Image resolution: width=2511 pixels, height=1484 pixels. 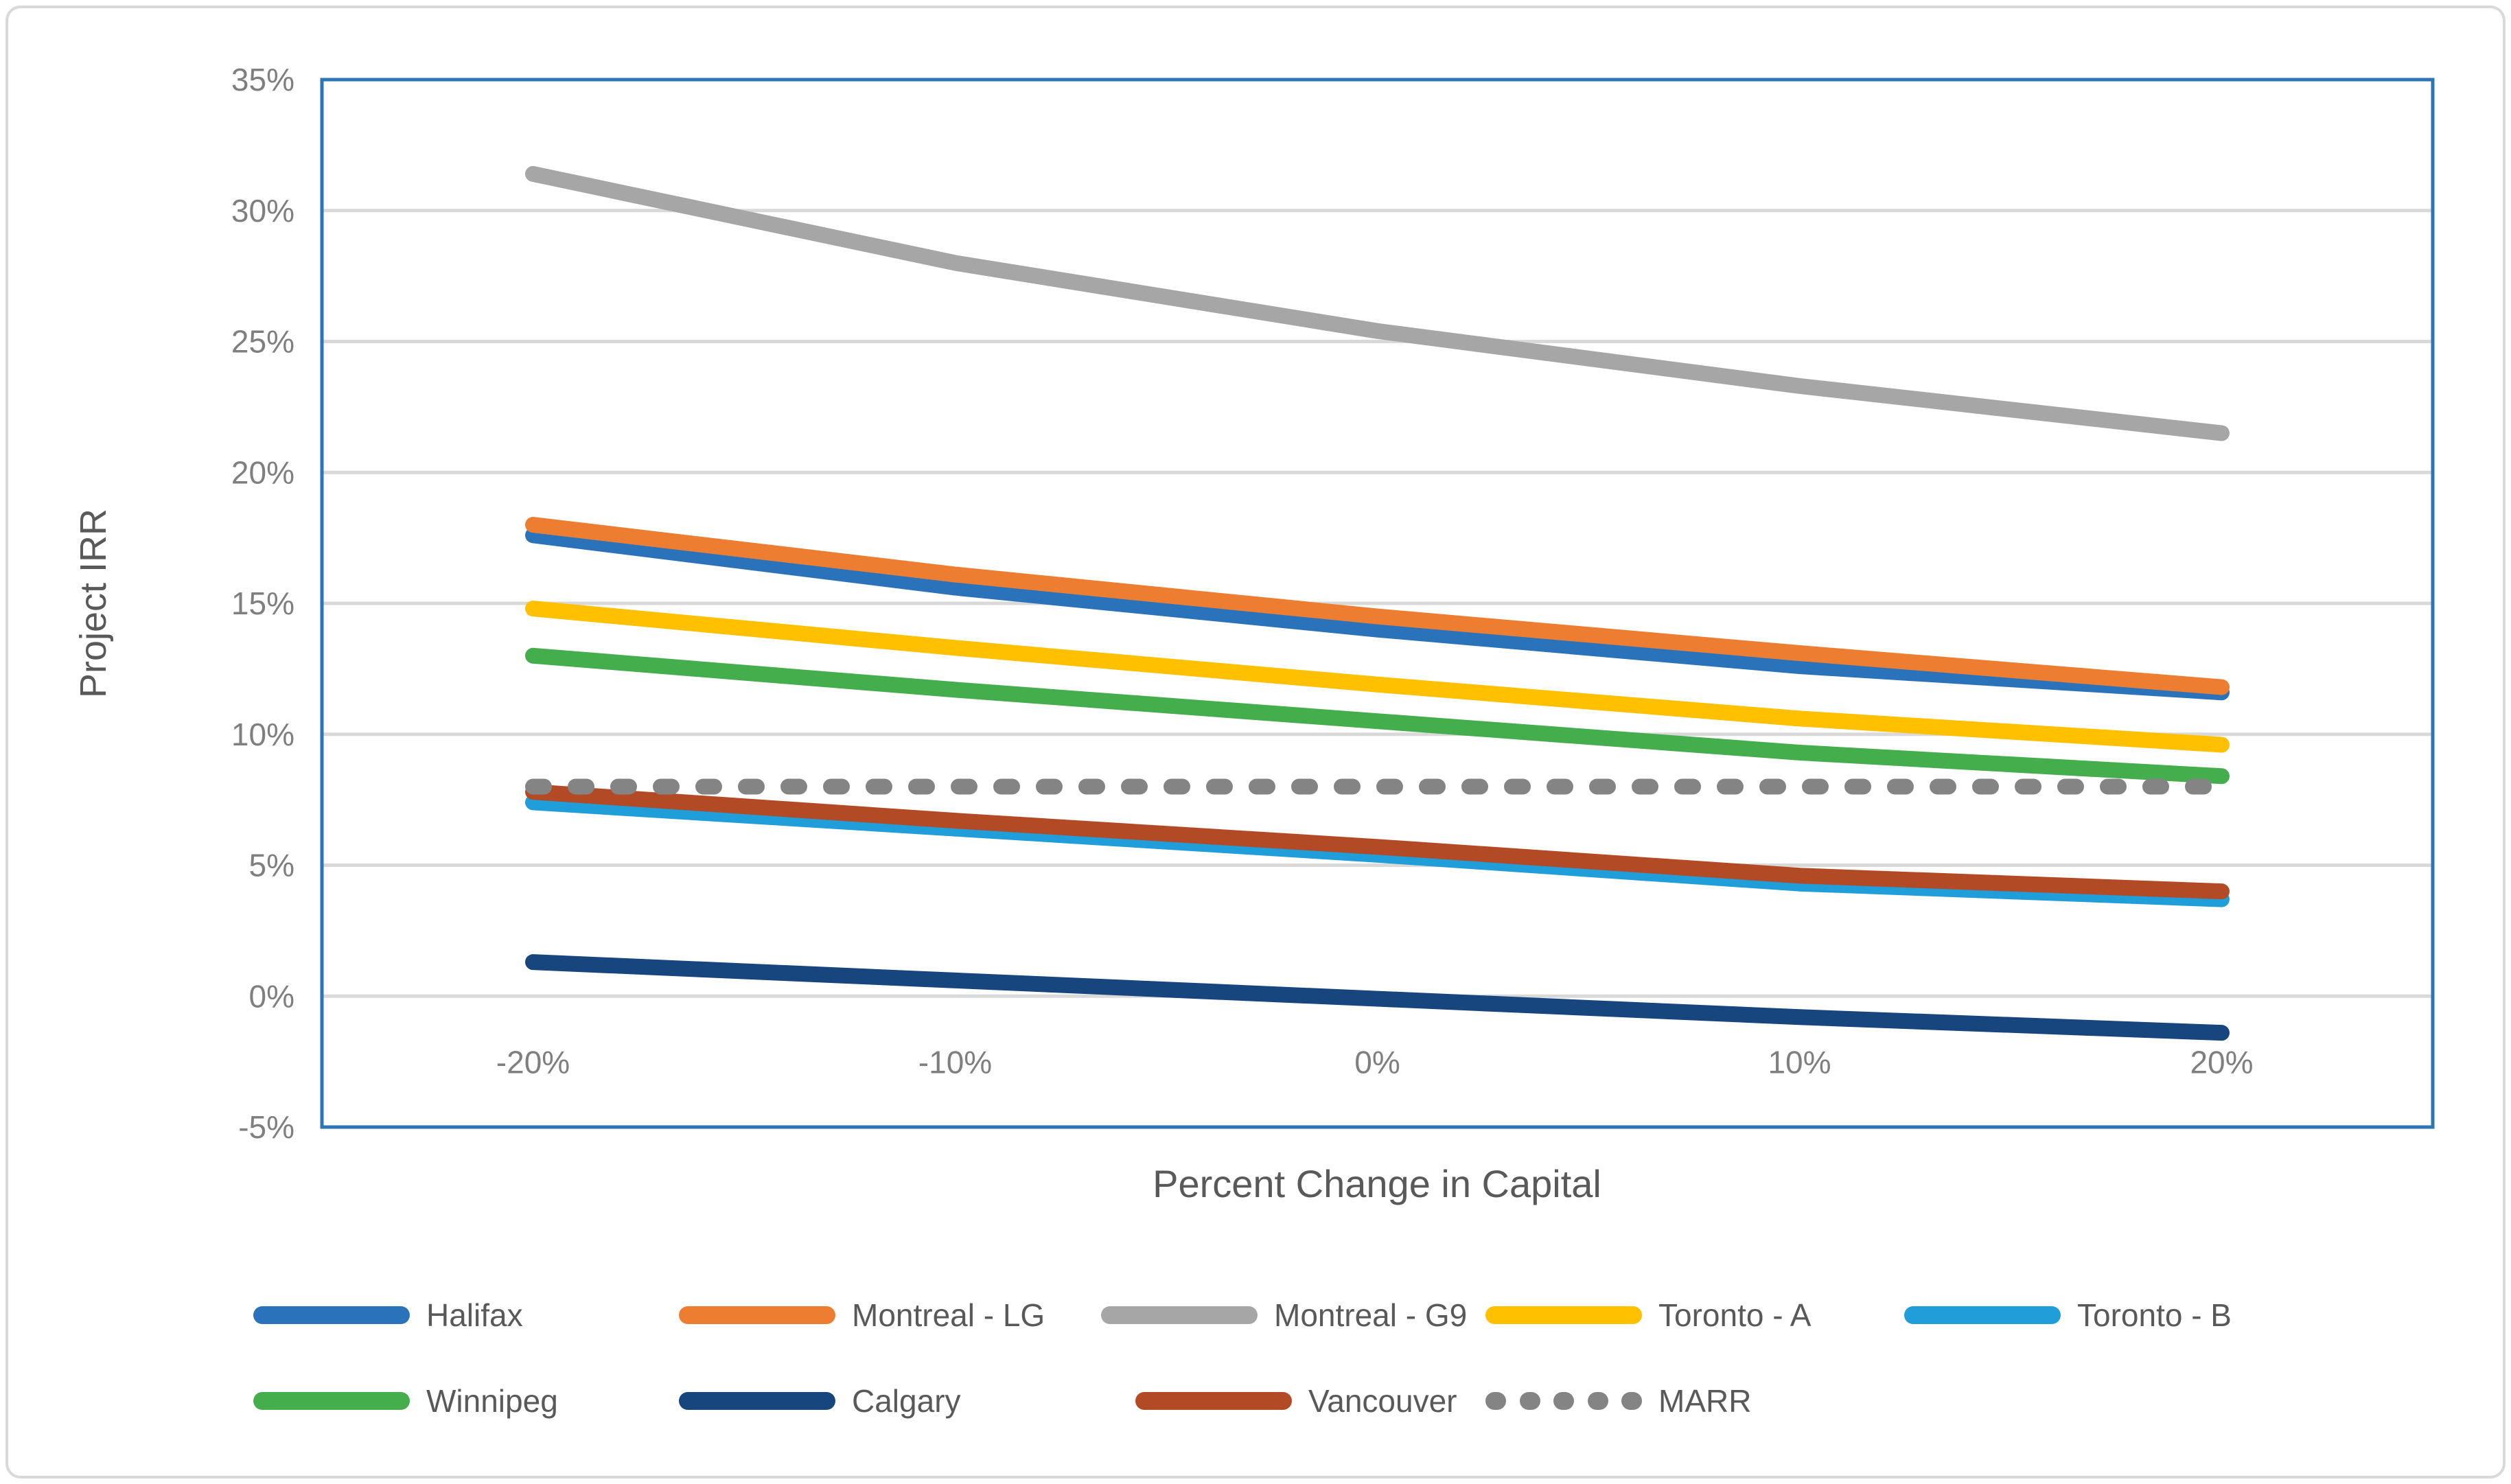 I want to click on series-line-halifax, so click(x=1377, y=614).